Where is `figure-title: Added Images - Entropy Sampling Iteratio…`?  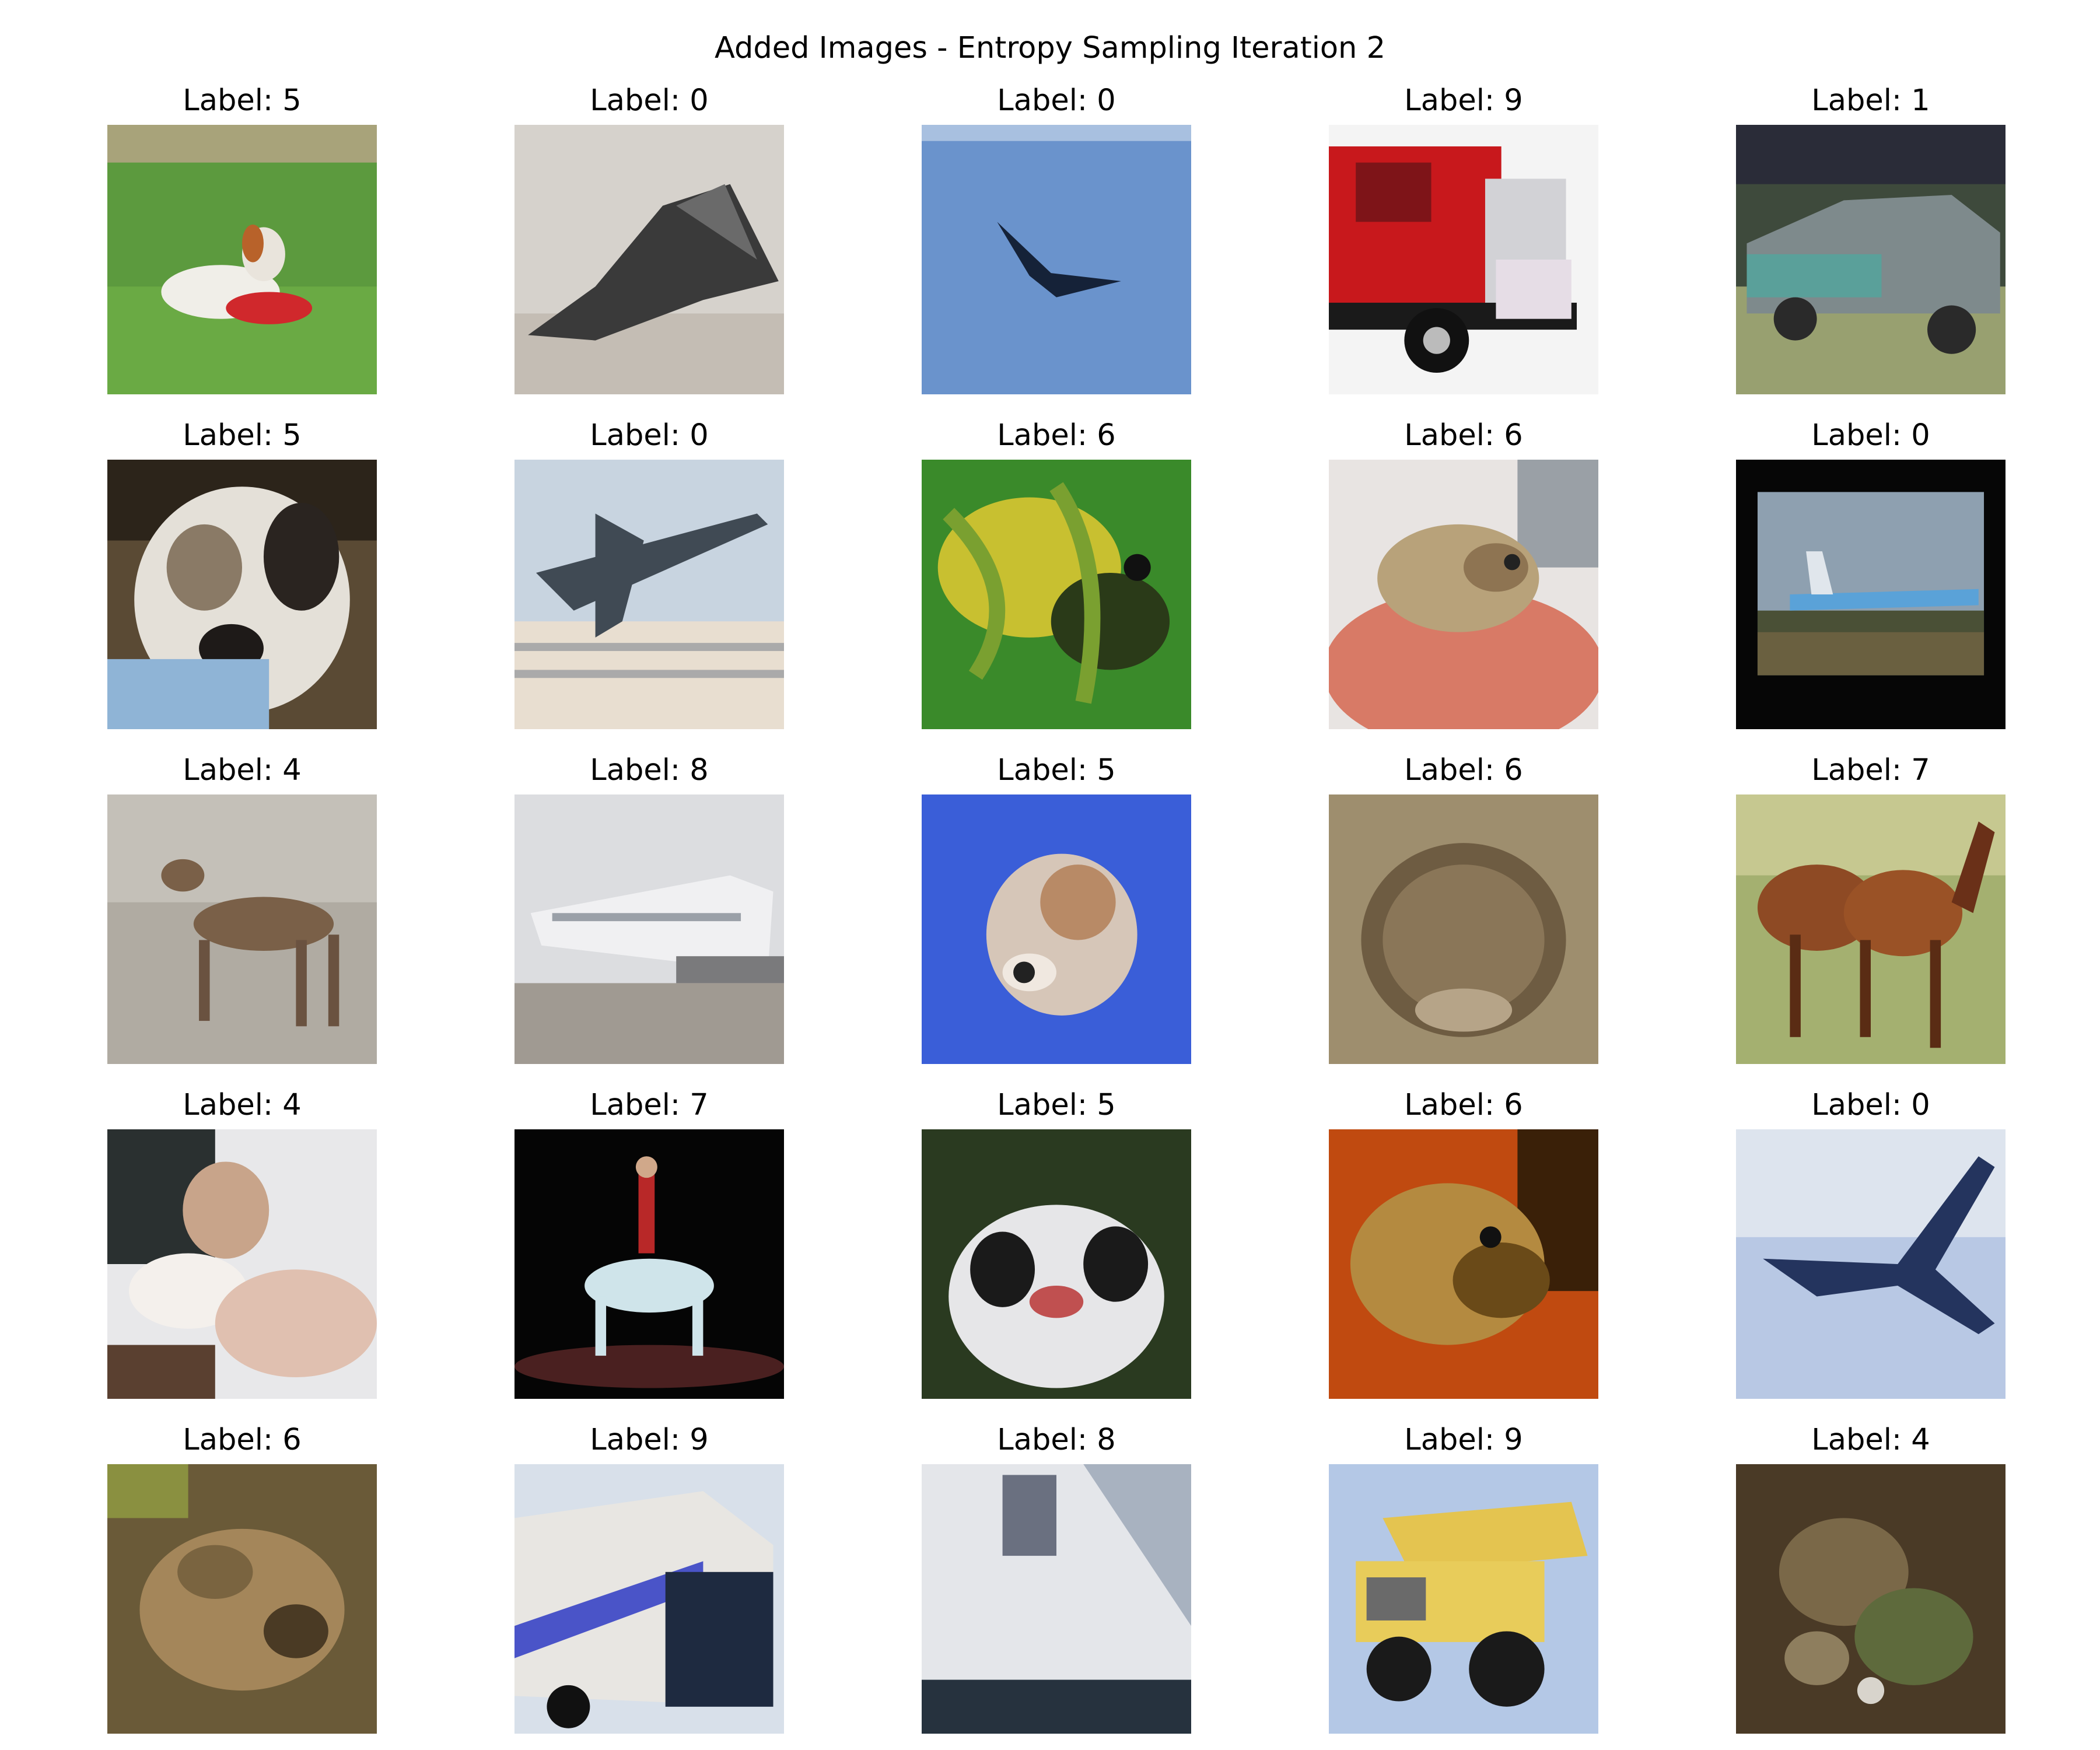 figure-title: Added Images - Entropy Sampling Iteratio… is located at coordinates (1050, 48).